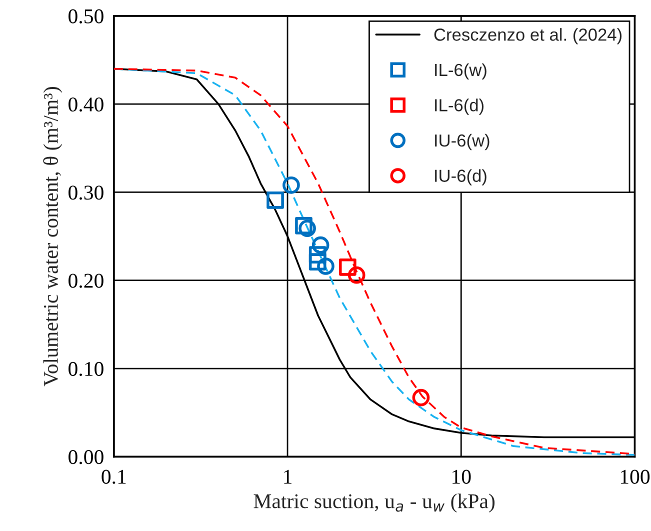 This screenshot has width=651, height=531. I want to click on legend-label: Cresczenzo et al. (2024), so click(528, 36).